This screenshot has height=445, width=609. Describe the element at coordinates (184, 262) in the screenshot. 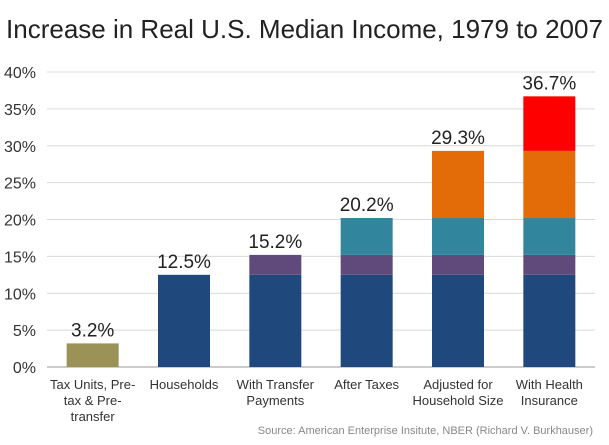

I see `data-label: 12.5%` at that location.